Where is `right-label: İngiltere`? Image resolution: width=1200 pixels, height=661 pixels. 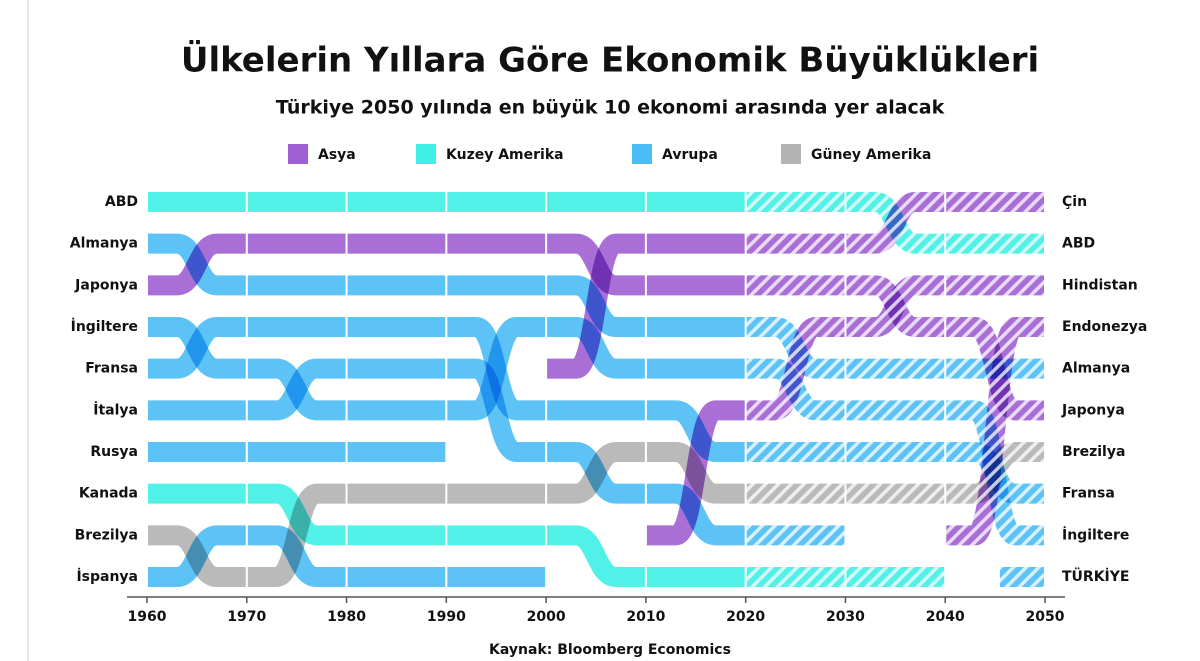 right-label: İngiltere is located at coordinates (1095, 534).